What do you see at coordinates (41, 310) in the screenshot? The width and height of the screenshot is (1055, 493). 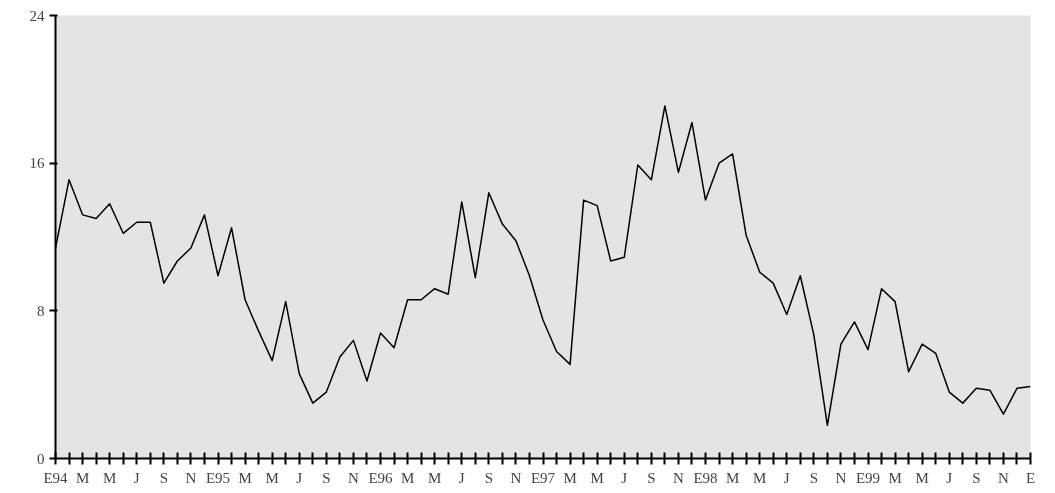 I see `y-tick-label: 8` at bounding box center [41, 310].